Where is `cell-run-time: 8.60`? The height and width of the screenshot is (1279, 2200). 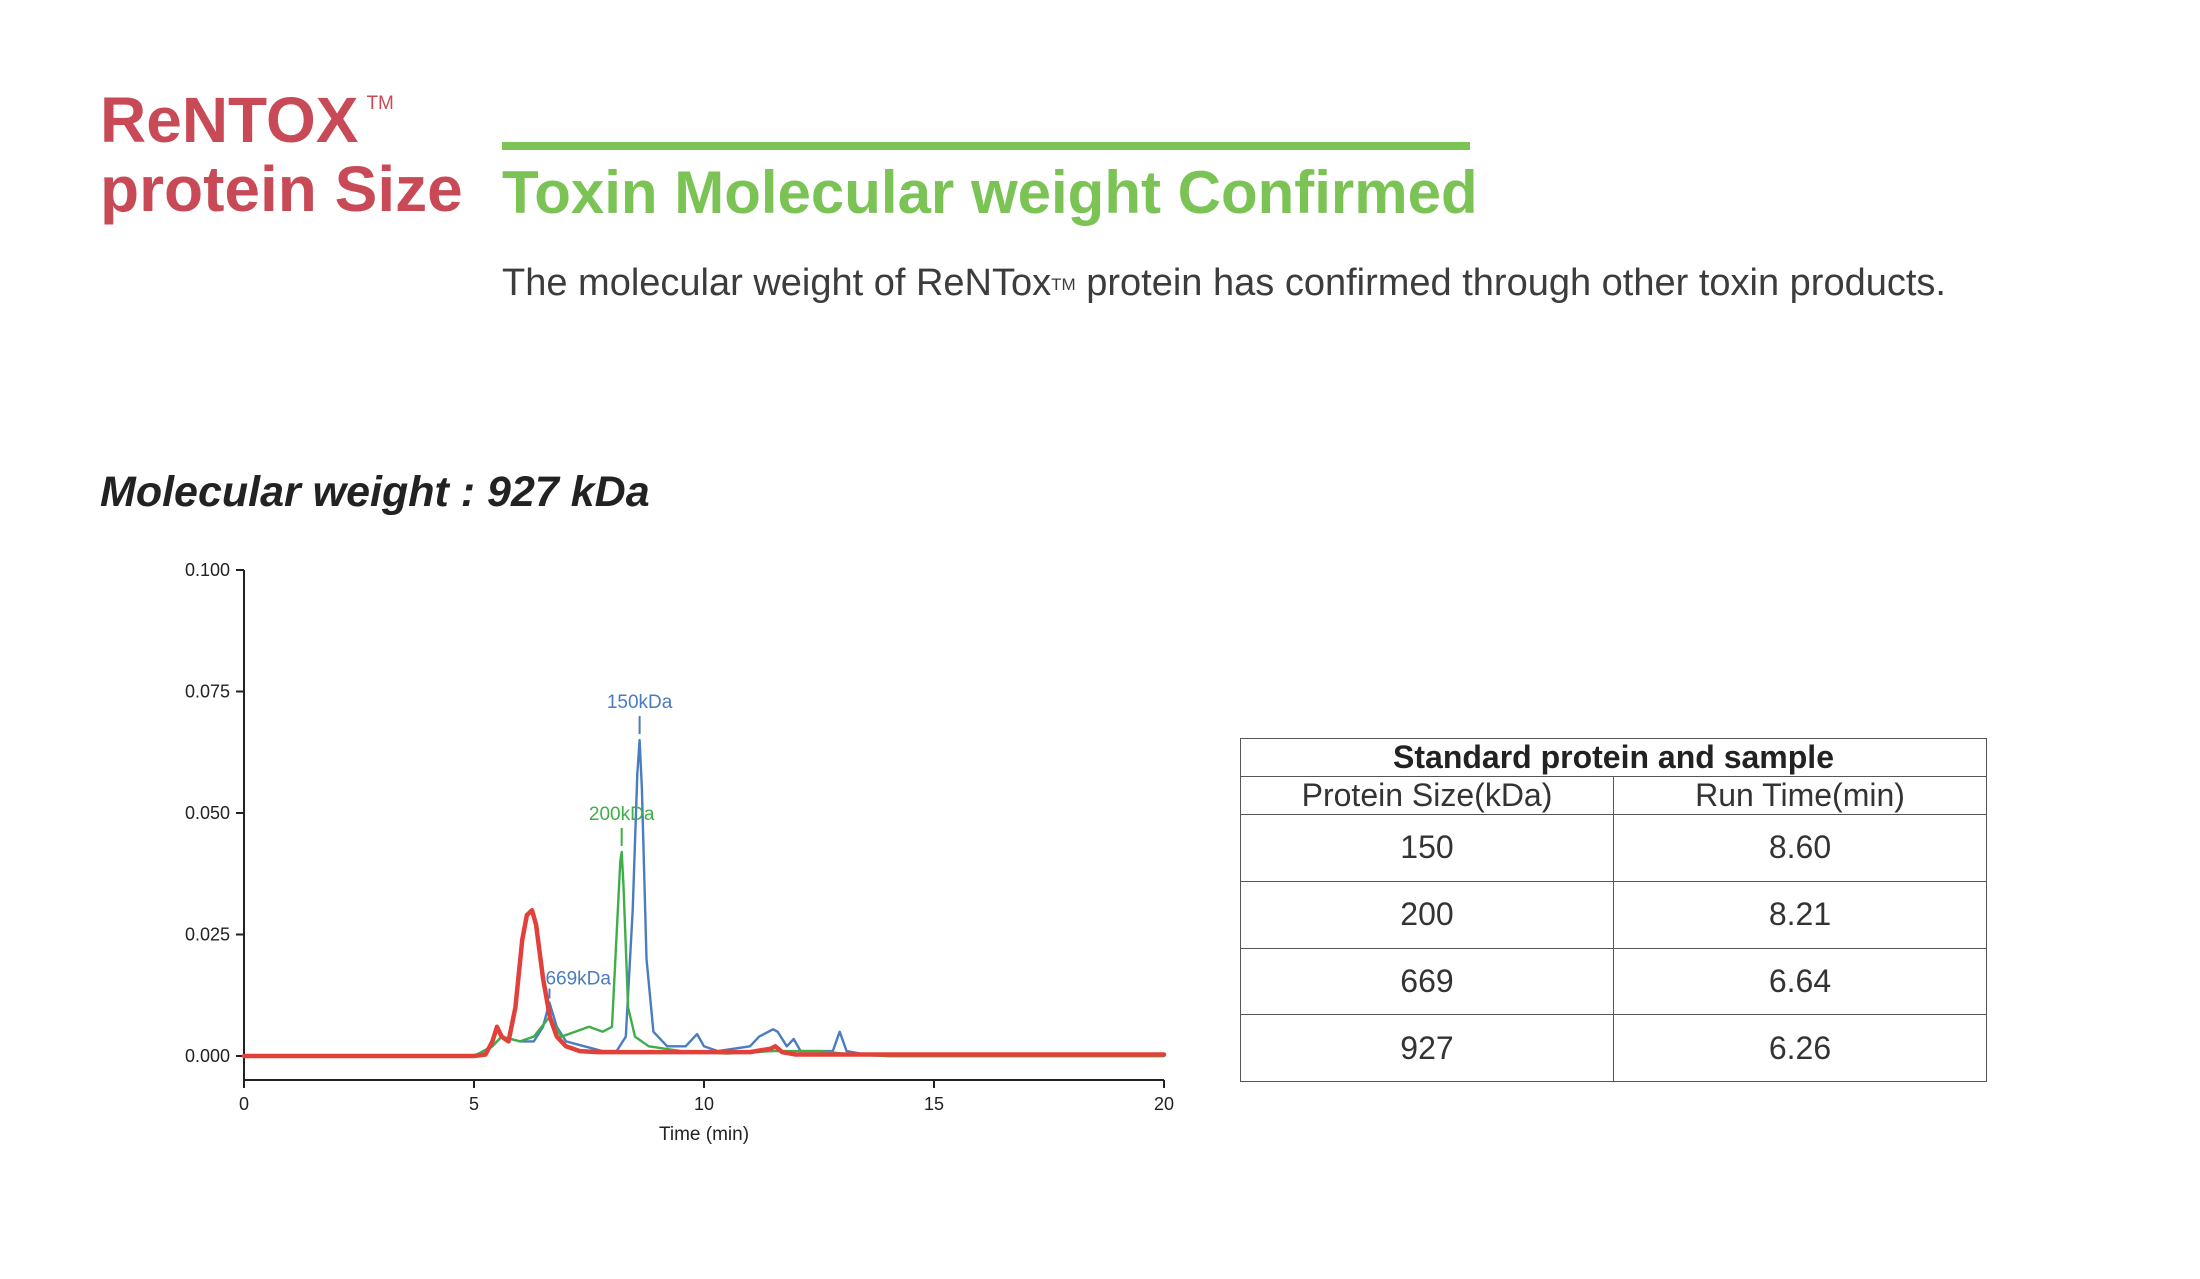
cell-run-time: 8.60 is located at coordinates (1800, 848).